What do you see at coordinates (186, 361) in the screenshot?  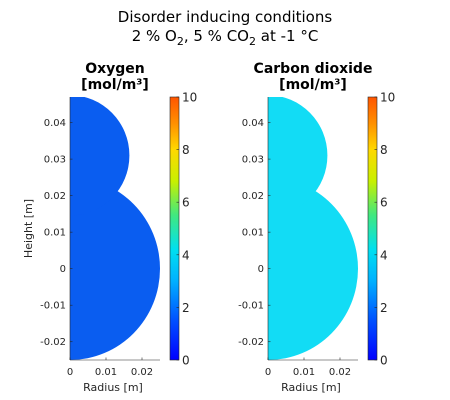 I see `oxygen-colorbar-tick-label: 0` at bounding box center [186, 361].